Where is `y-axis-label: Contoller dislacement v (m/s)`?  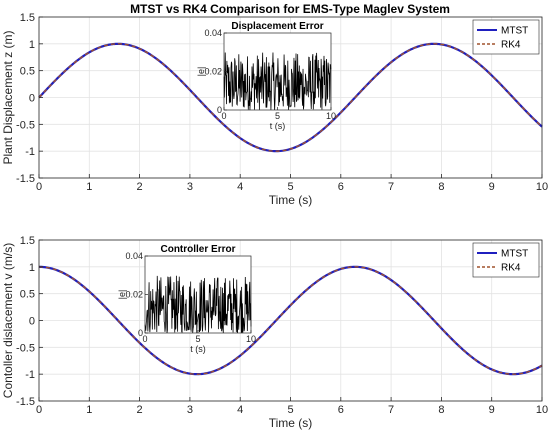
y-axis-label: Contoller dislacement v (m/s) is located at coordinates (8, 320).